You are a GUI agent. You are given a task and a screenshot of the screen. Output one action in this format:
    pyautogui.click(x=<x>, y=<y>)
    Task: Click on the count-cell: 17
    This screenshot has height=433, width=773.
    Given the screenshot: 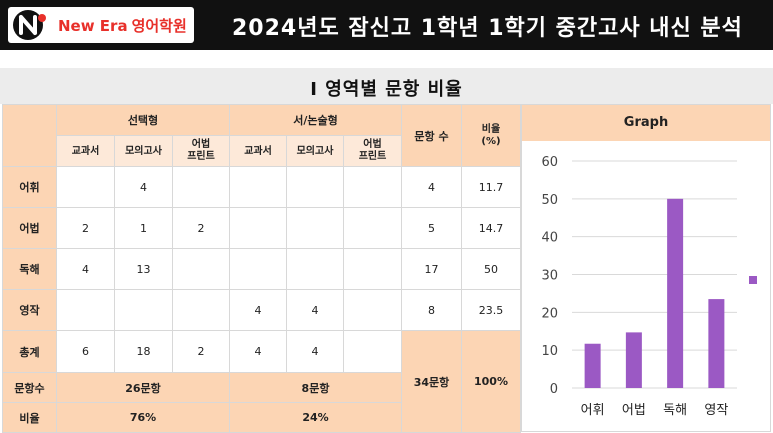 What is the action you would take?
    pyautogui.click(x=431, y=269)
    